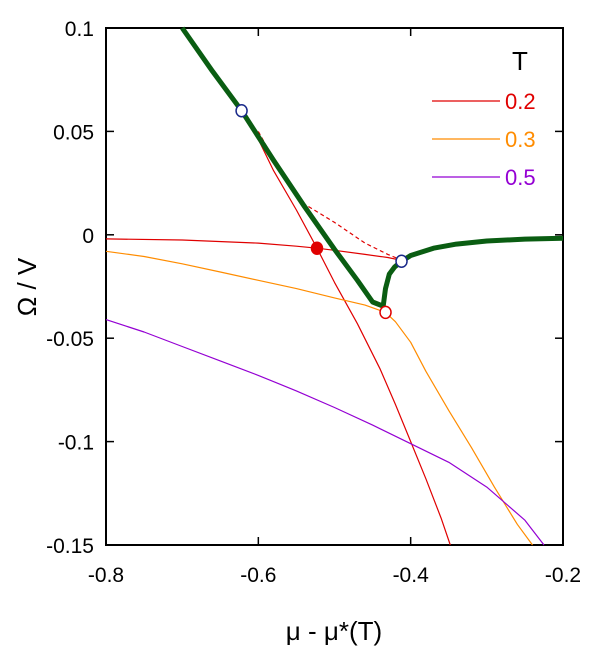  What do you see at coordinates (73, 132) in the screenshot?
I see `y-tick-label: 0.05` at bounding box center [73, 132].